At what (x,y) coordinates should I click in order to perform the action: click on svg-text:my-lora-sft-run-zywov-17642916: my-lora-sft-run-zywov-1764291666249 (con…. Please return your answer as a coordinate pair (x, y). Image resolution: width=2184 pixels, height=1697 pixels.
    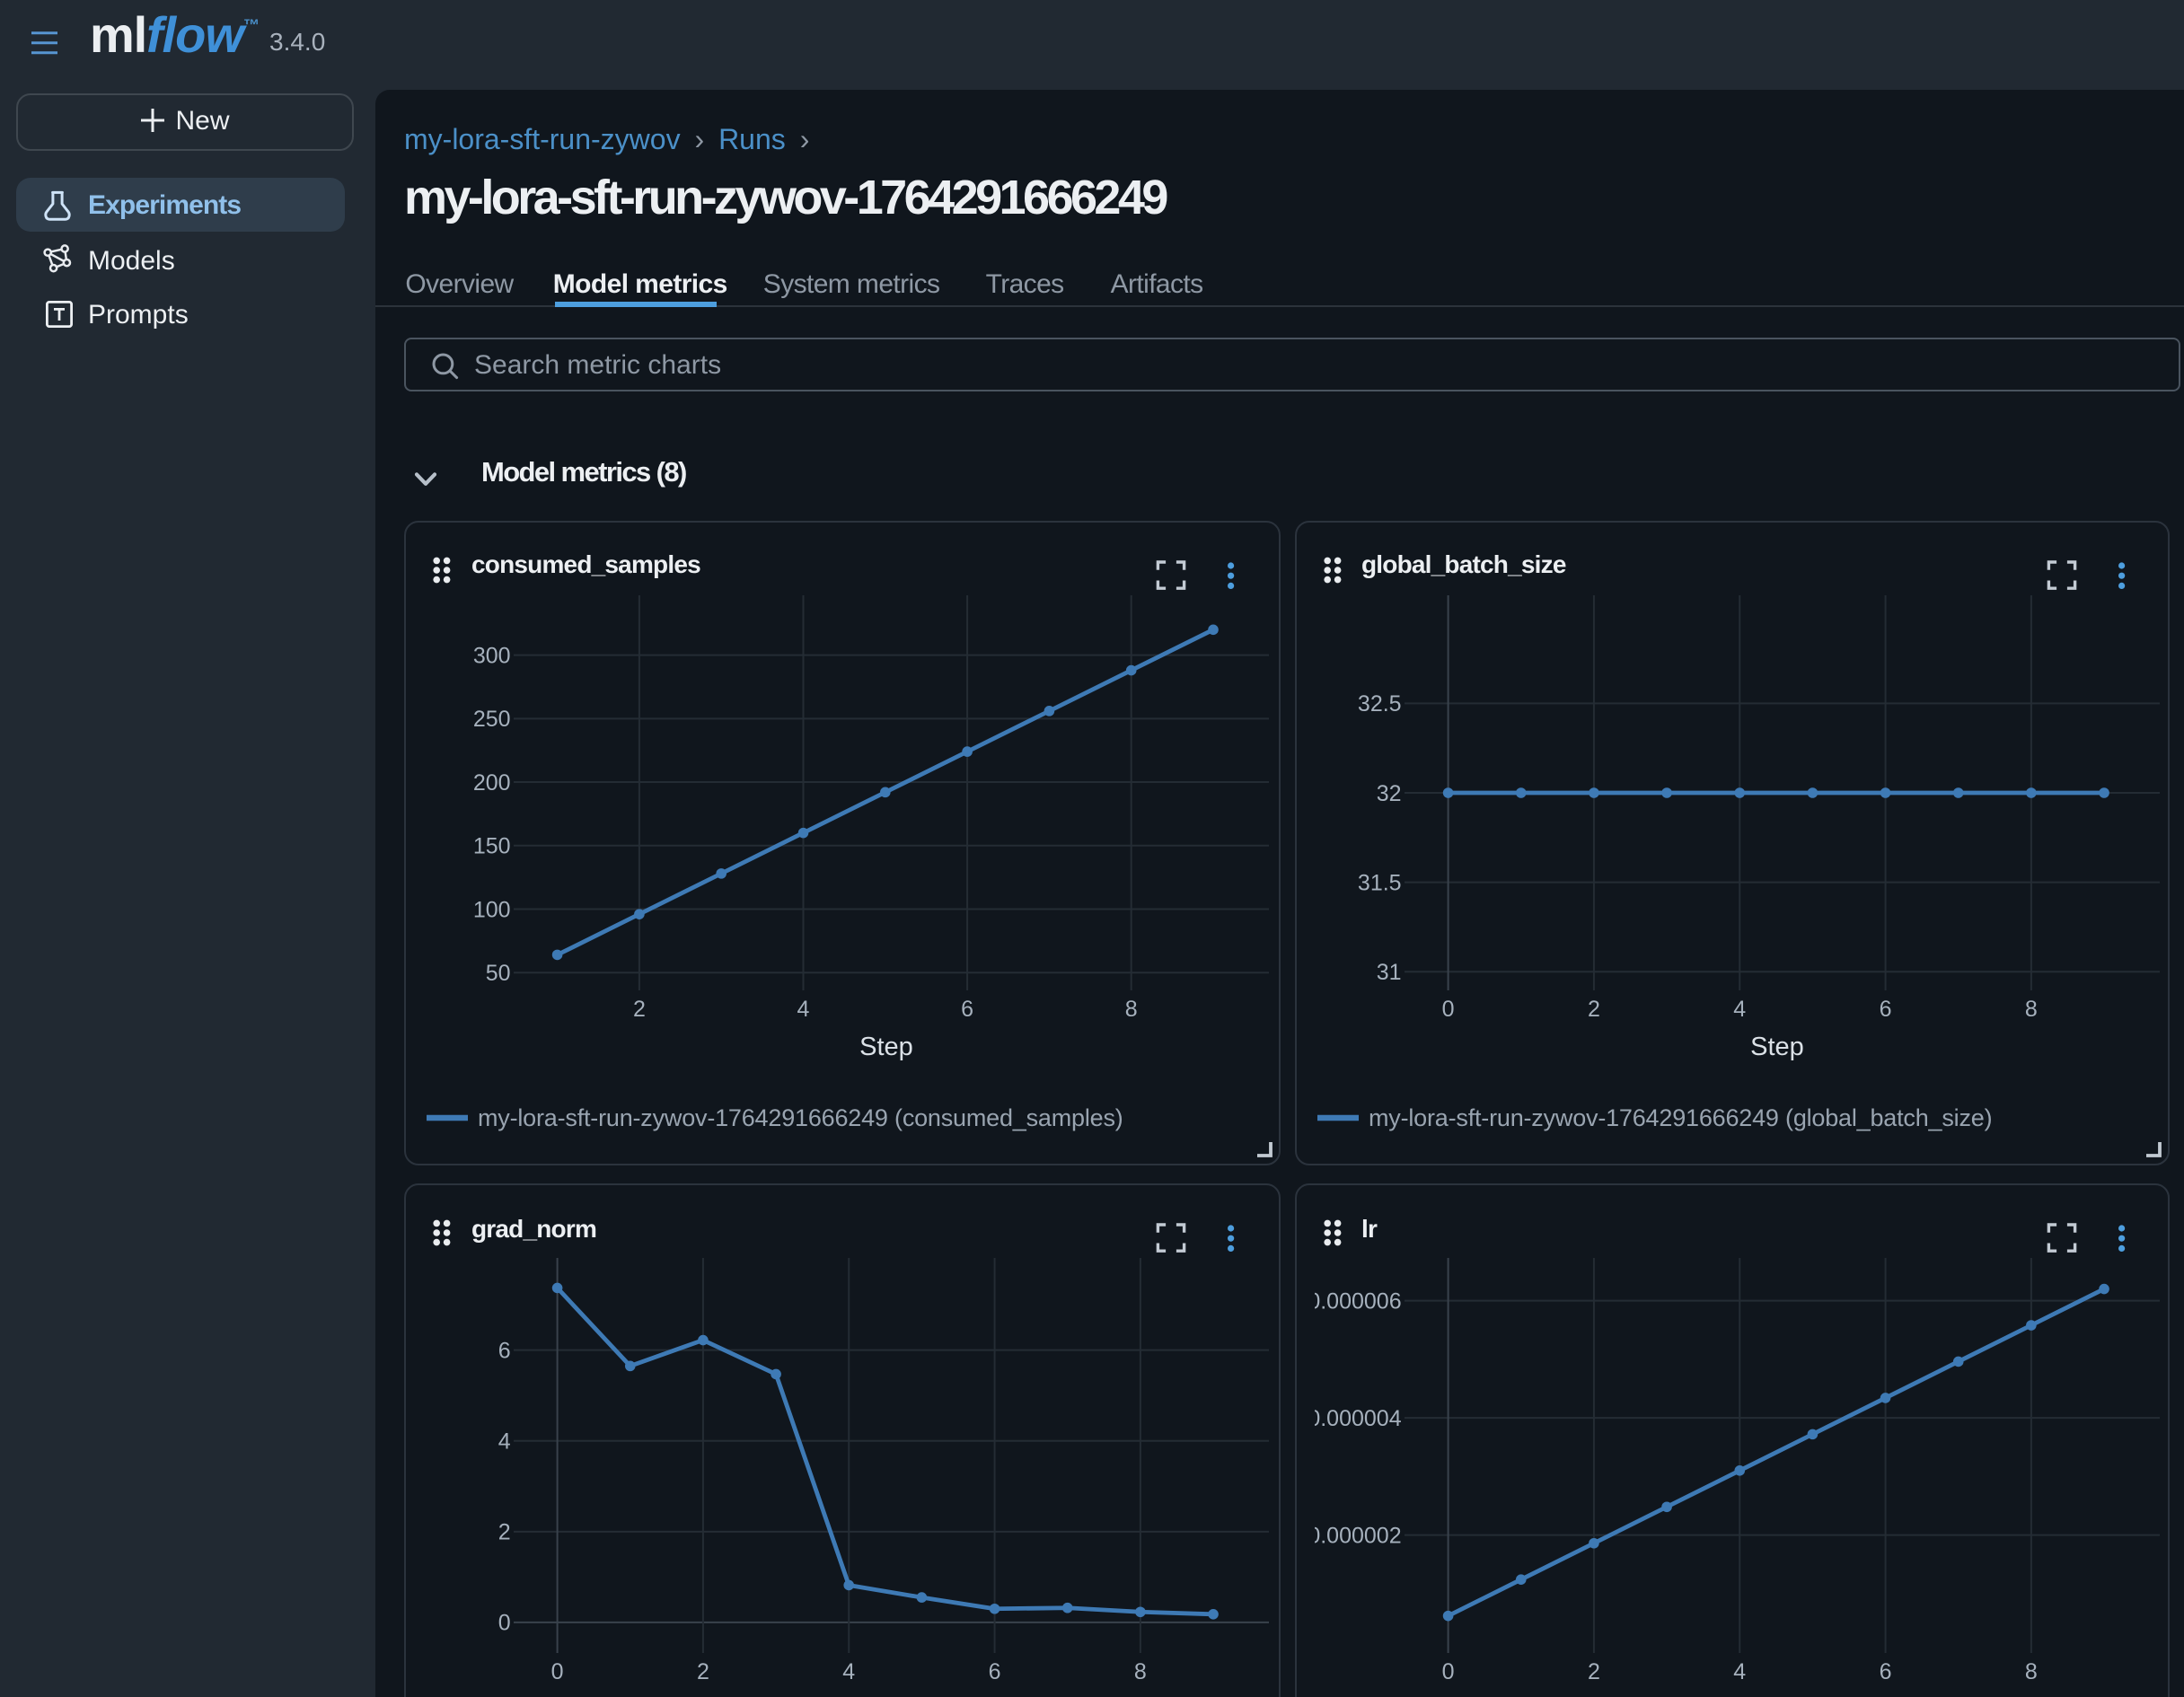
    Looking at the image, I should click on (800, 1116).